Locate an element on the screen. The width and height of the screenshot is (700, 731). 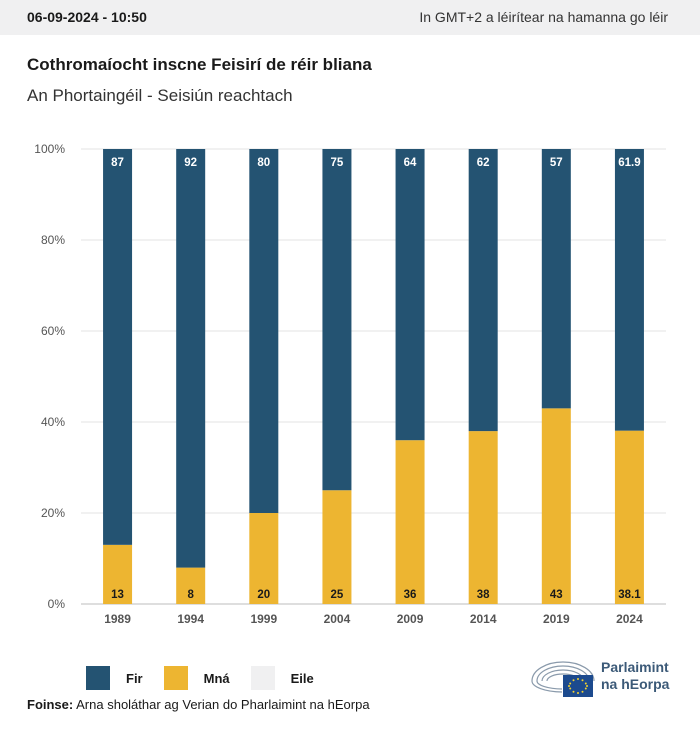
data-label-mna: 36 is located at coordinates (410, 595).